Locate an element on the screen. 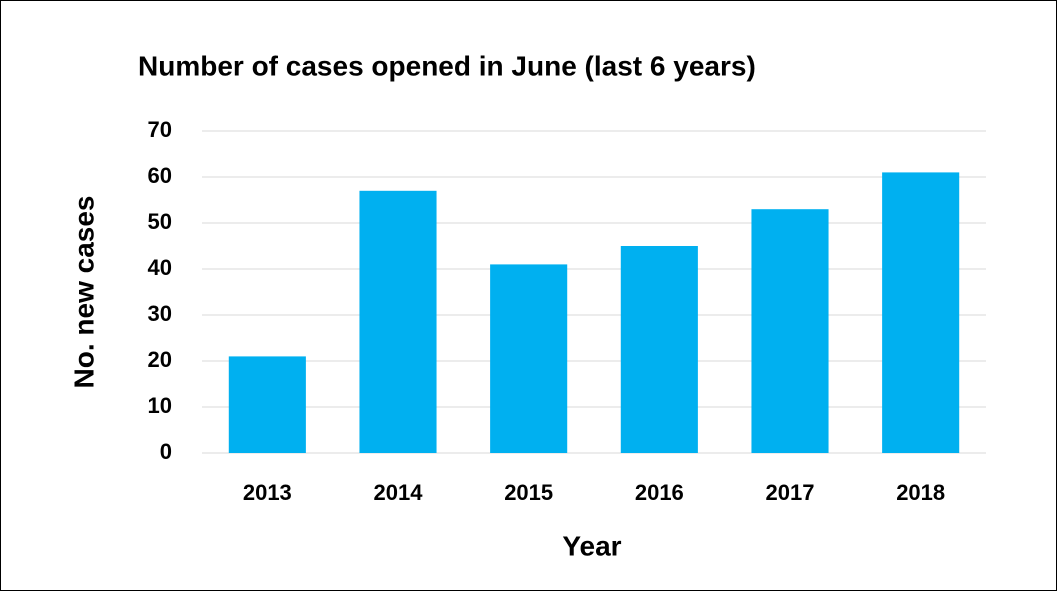  x-tick-label: 2014 is located at coordinates (399, 492).